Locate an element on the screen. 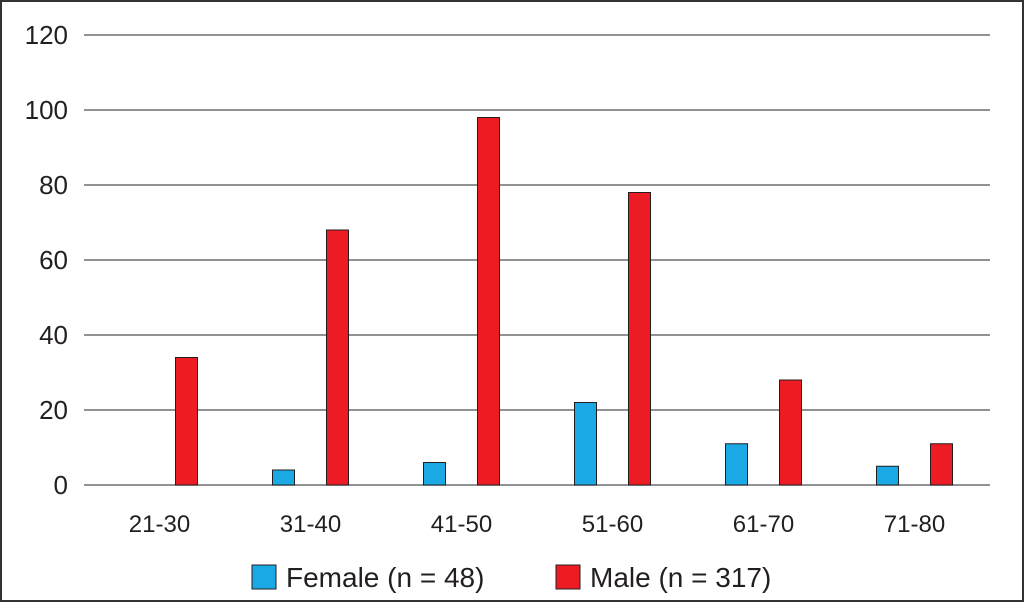 The image size is (1024, 602). x-category-label: 31-40 is located at coordinates (310, 524).